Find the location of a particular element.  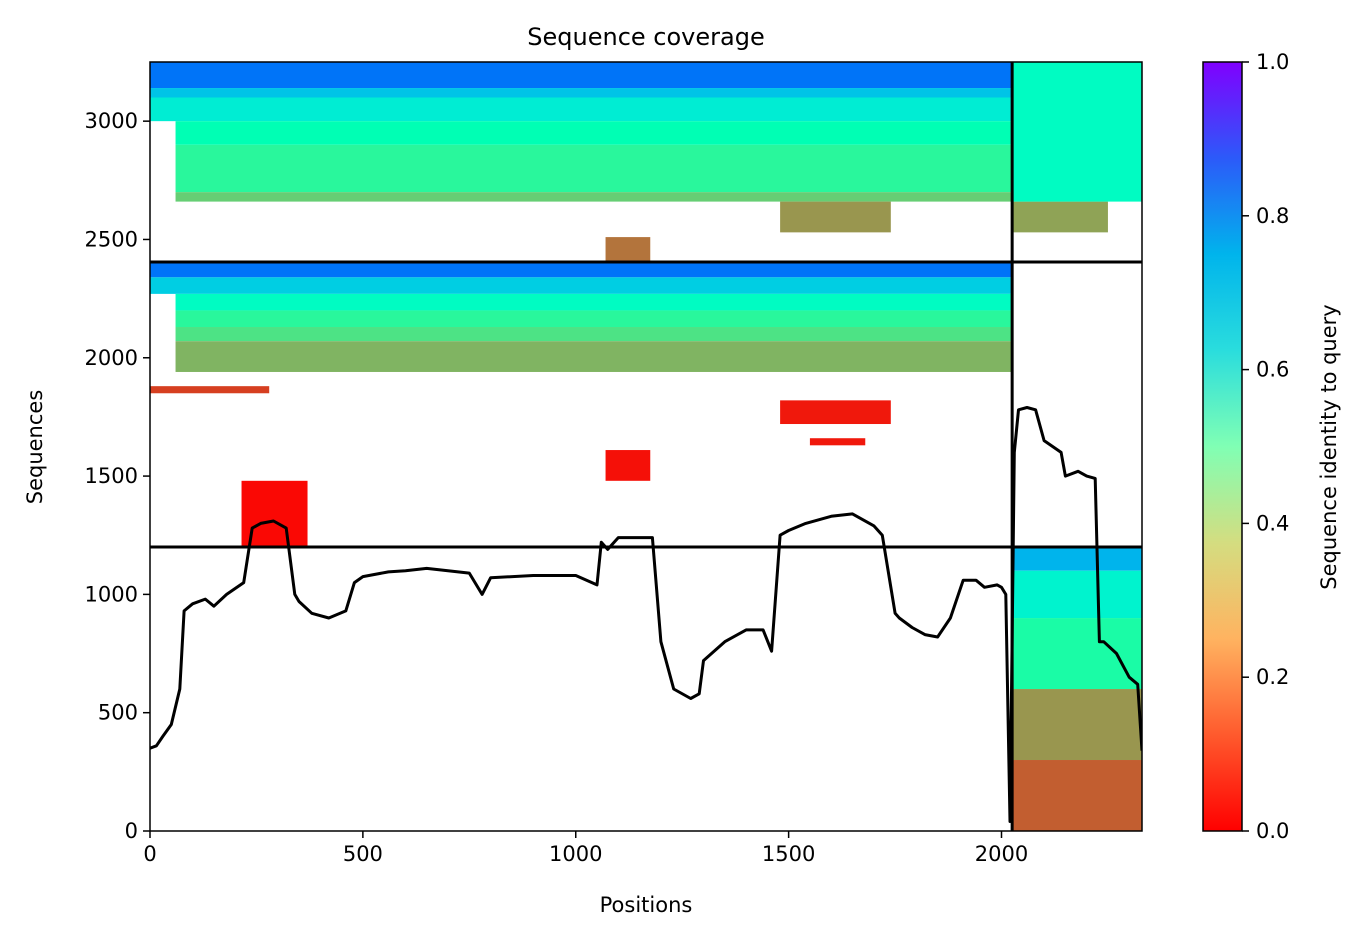

x-axis-ticks: 0 500 1000 1500 2000 is located at coordinates (585, 848).